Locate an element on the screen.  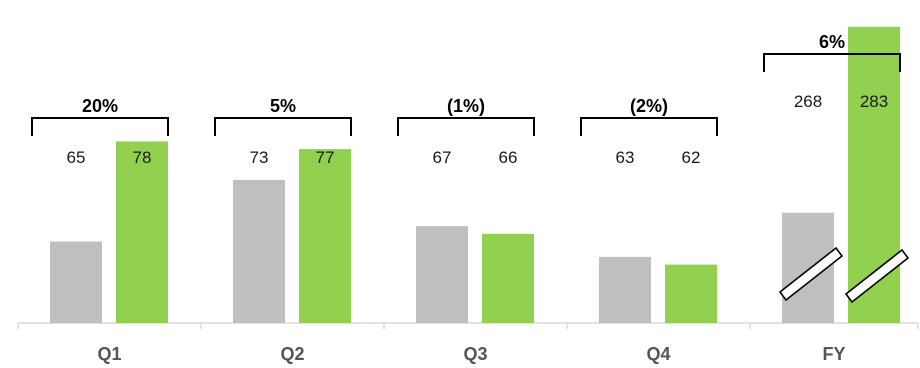
data-label: 78 is located at coordinates (142, 157).